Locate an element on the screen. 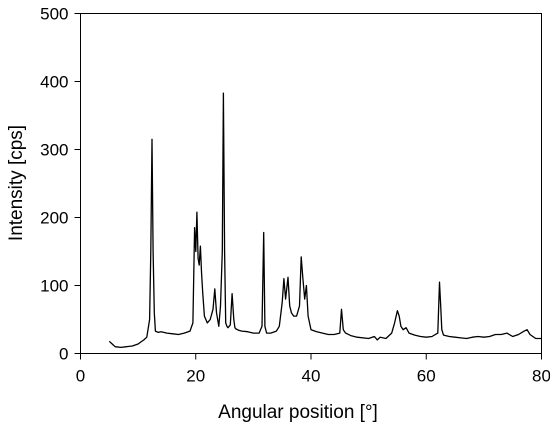  y-axis-title: Intensity [cps] is located at coordinates (16, 183).